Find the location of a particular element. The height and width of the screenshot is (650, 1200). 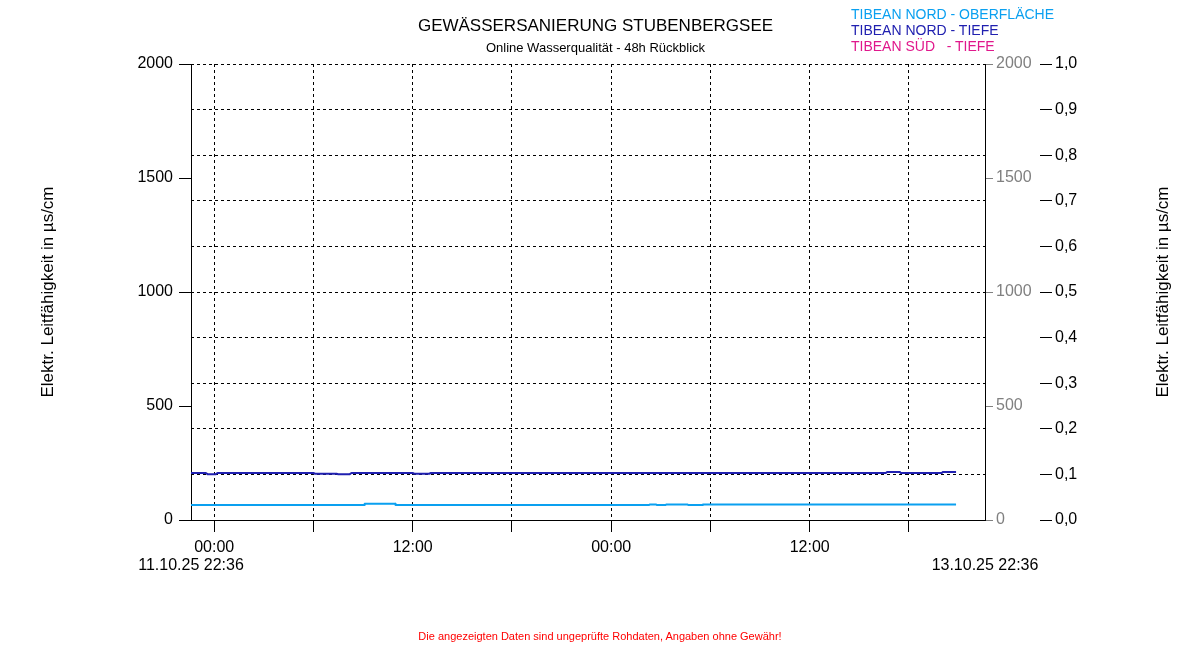

legend-label: TIBEAN SÜD - TIEFE is located at coordinates (923, 46).